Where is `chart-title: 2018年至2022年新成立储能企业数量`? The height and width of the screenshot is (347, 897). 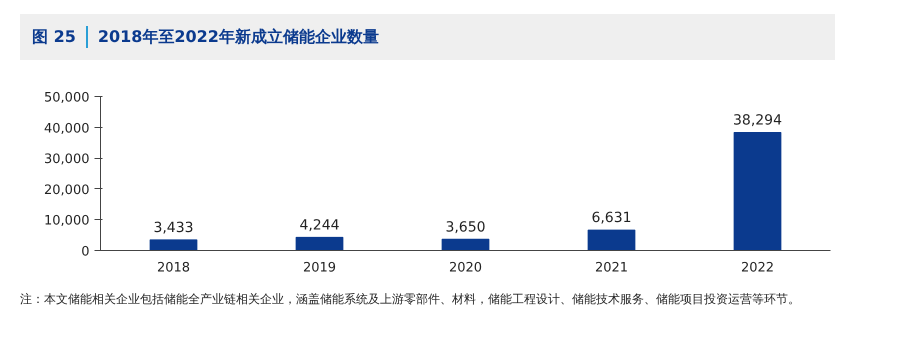
chart-title: 2018年至2022年新成立储能企业数量 is located at coordinates (238, 37).